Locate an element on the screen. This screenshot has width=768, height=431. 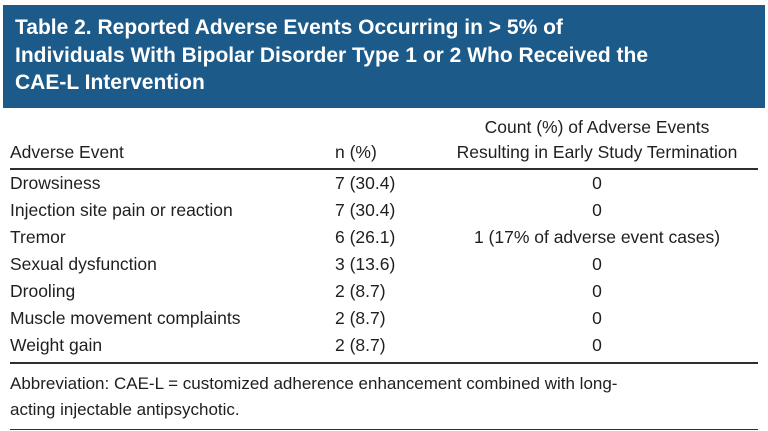
cell-adverse-event: Muscle movement complaints is located at coordinates (125, 318).